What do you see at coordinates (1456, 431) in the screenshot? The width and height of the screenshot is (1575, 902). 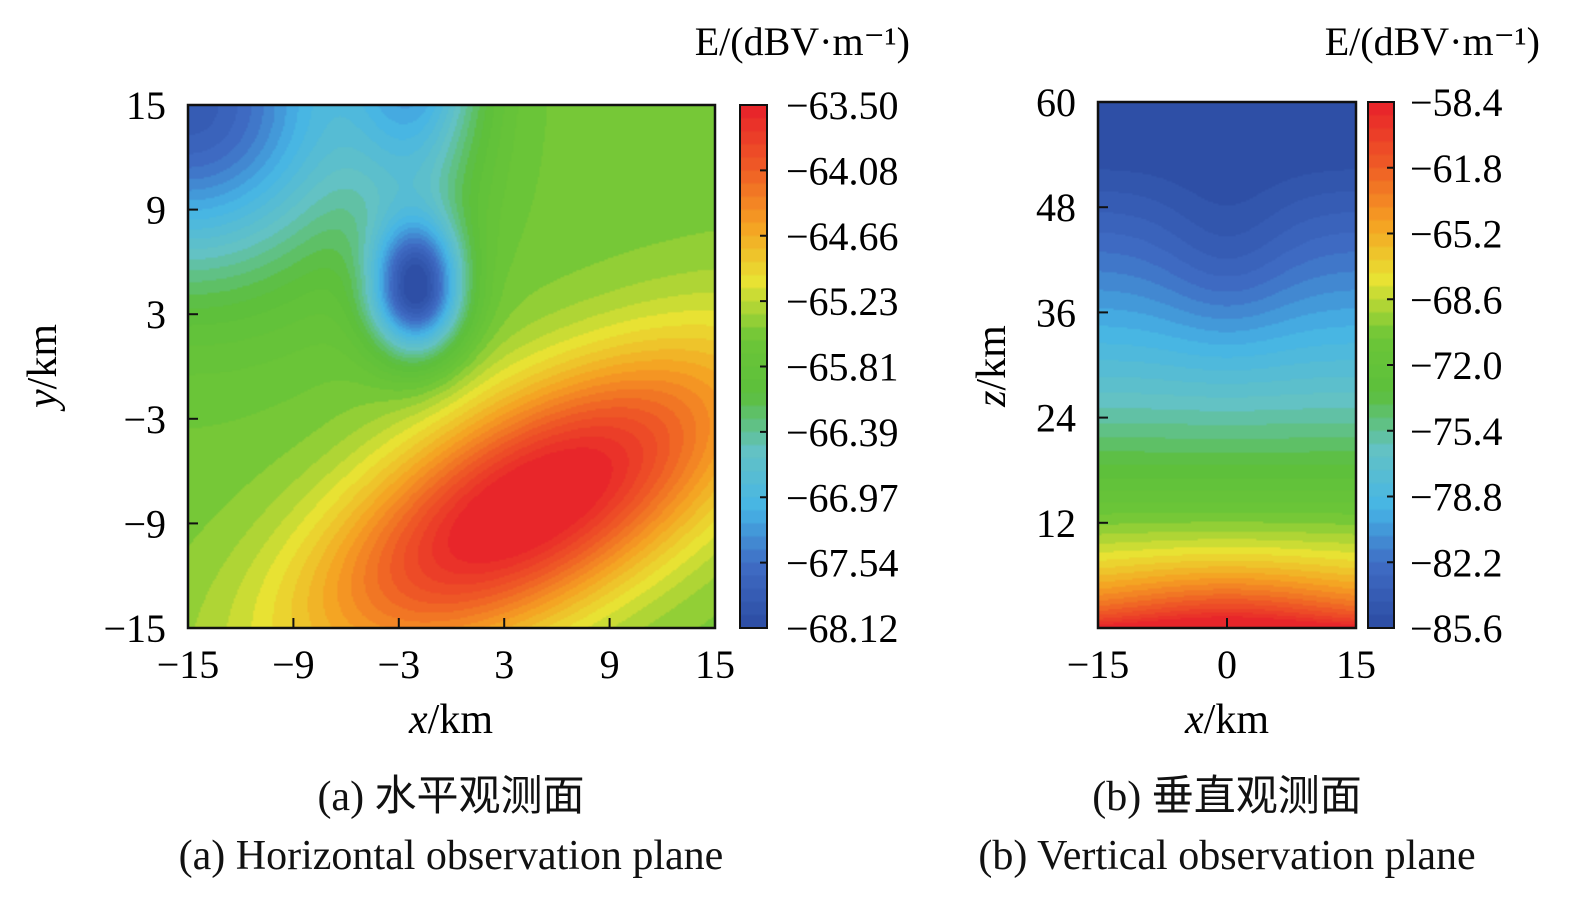 I see `colorbar-tick-label-b: −75.4` at bounding box center [1456, 431].